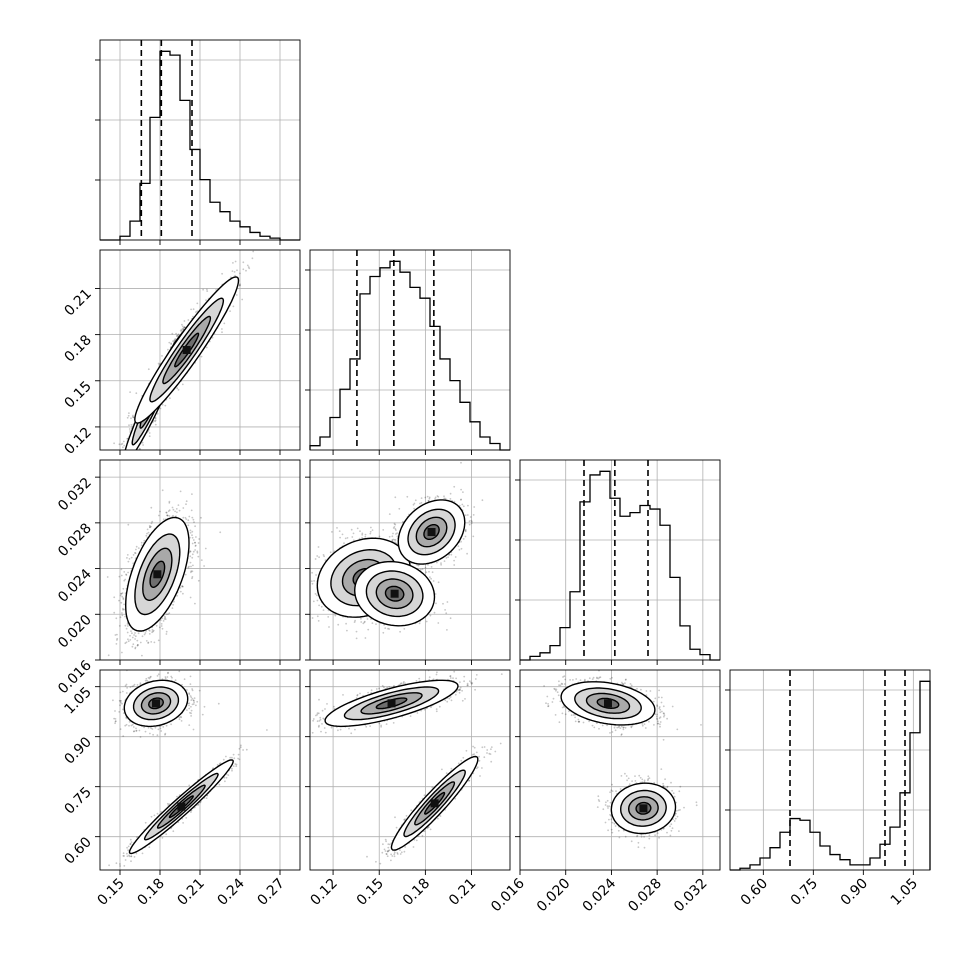 This screenshot has width=970, height=970. Describe the element at coordinates (77, 302) in the screenshot. I see `y-tick-label: 0.21` at that location.